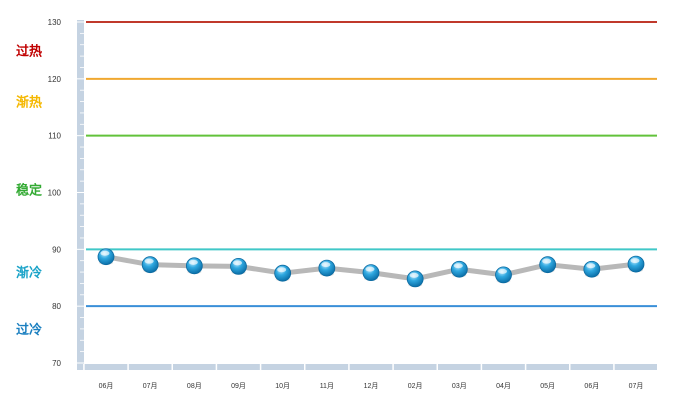 The width and height of the screenshot is (685, 417). What do you see at coordinates (55, 22) in the screenshot?
I see `y-tick-label: 130` at bounding box center [55, 22].